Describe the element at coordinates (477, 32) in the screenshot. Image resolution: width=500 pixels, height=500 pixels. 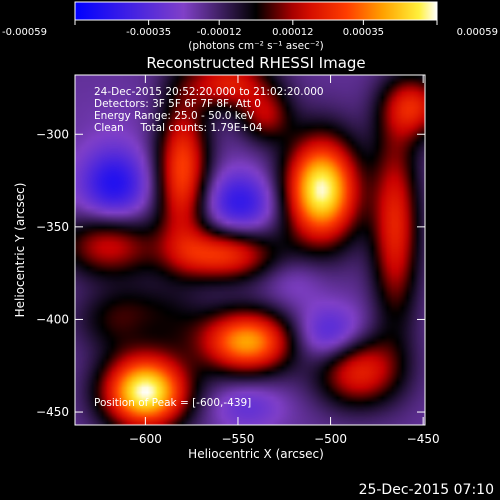
I see `colorbar-tick-label: 0.00059` at that location.